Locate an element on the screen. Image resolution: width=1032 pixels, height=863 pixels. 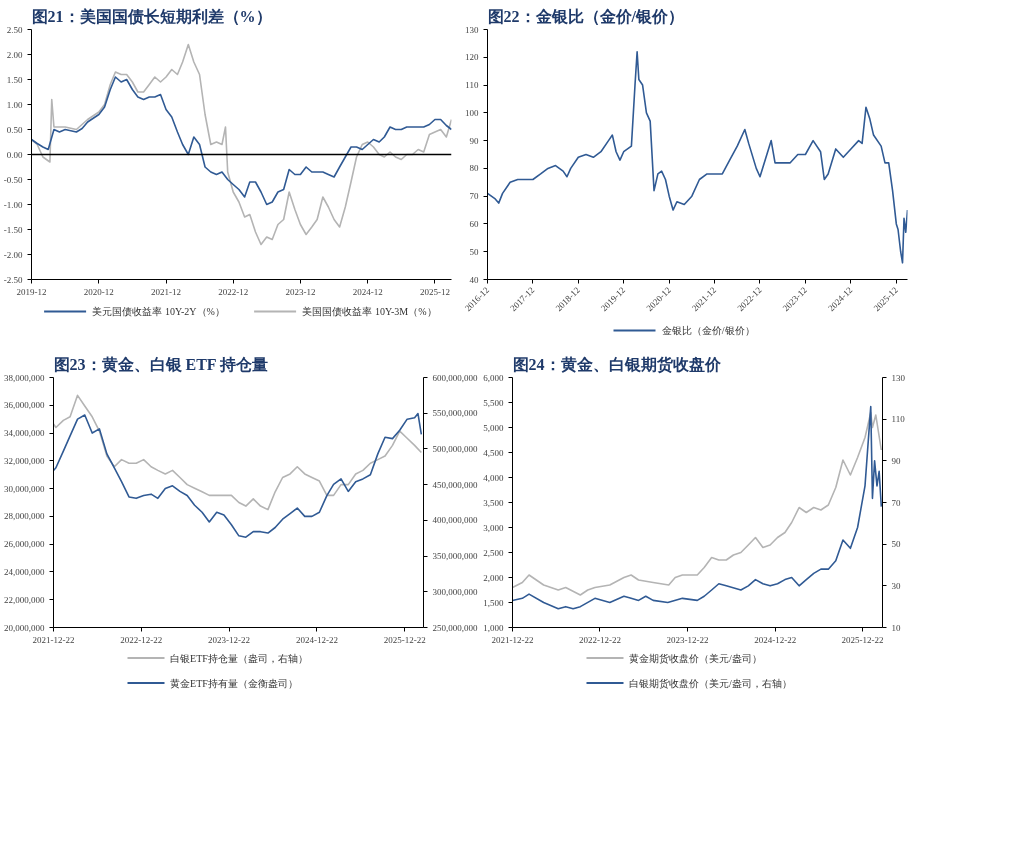
y-tick-label: 5,500 is located at coordinates (493, 402).